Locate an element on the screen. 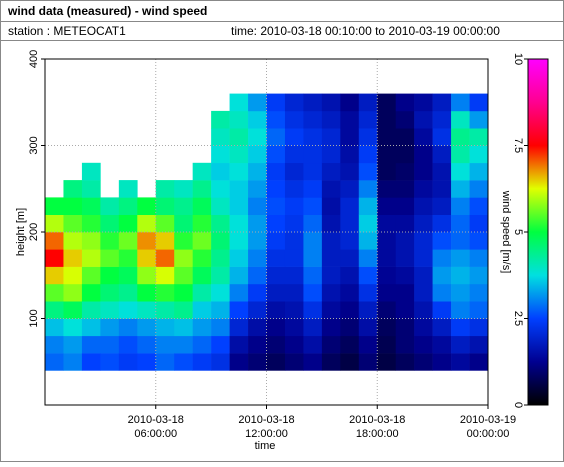 This screenshot has height=467, width=564. x-tick-label: 2010-03-18 06:00:00 is located at coordinates (156, 427).